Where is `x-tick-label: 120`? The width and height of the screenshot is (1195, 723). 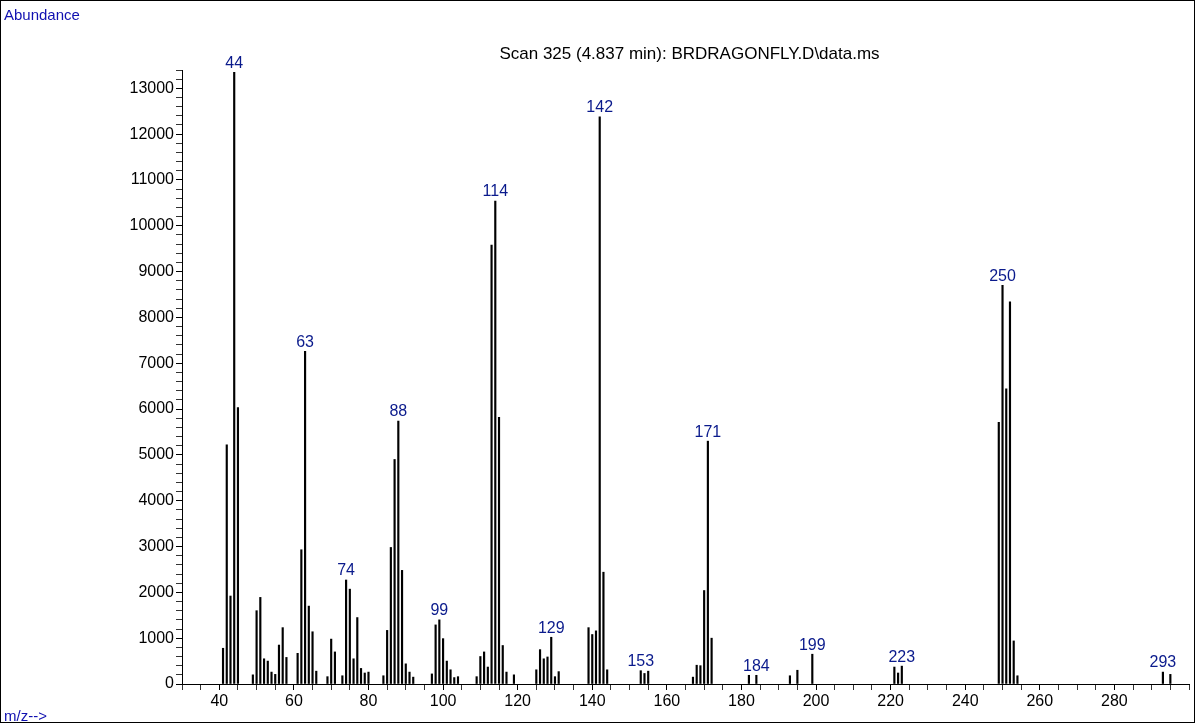
x-tick-label: 120 is located at coordinates (518, 701).